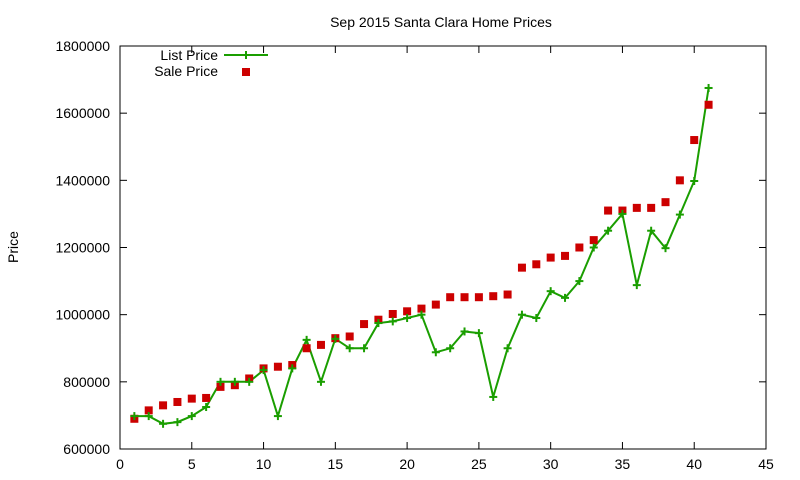 This screenshot has width=800, height=480. What do you see at coordinates (479, 464) in the screenshot?
I see `x-tick-label: 25` at bounding box center [479, 464].